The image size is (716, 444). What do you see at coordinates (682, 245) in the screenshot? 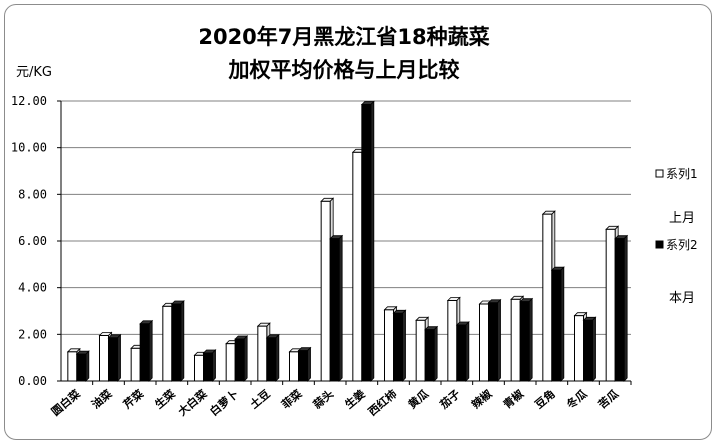
I see `legend-label-series2: 系列2` at bounding box center [682, 245].